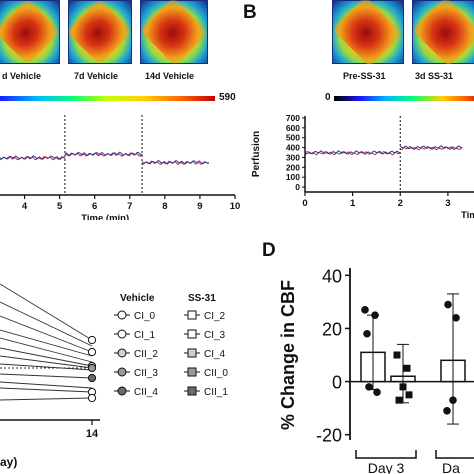 Image resolution: width=474 pixels, height=474 pixels. I want to click on x-tick-label-b: 0, so click(304, 203).